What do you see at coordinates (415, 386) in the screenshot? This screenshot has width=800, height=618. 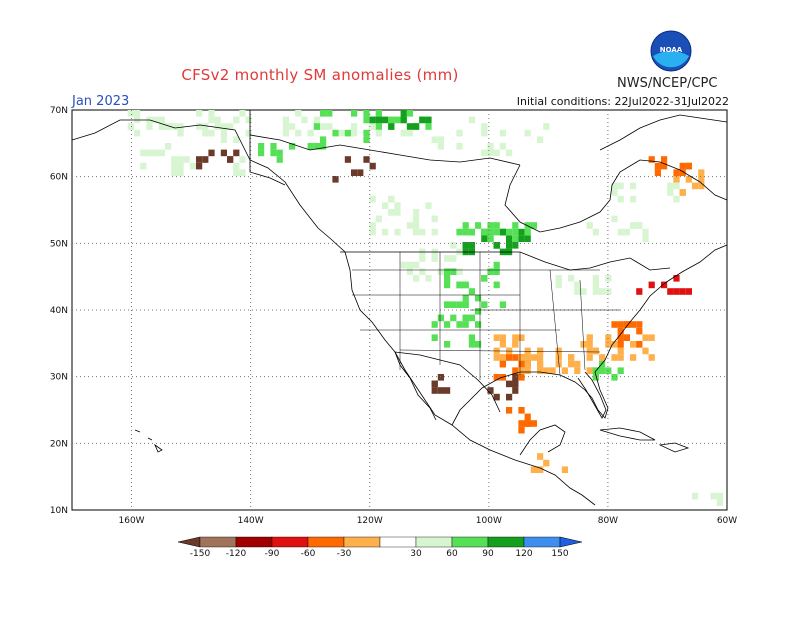 I see `coastline-baja` at bounding box center [415, 386].